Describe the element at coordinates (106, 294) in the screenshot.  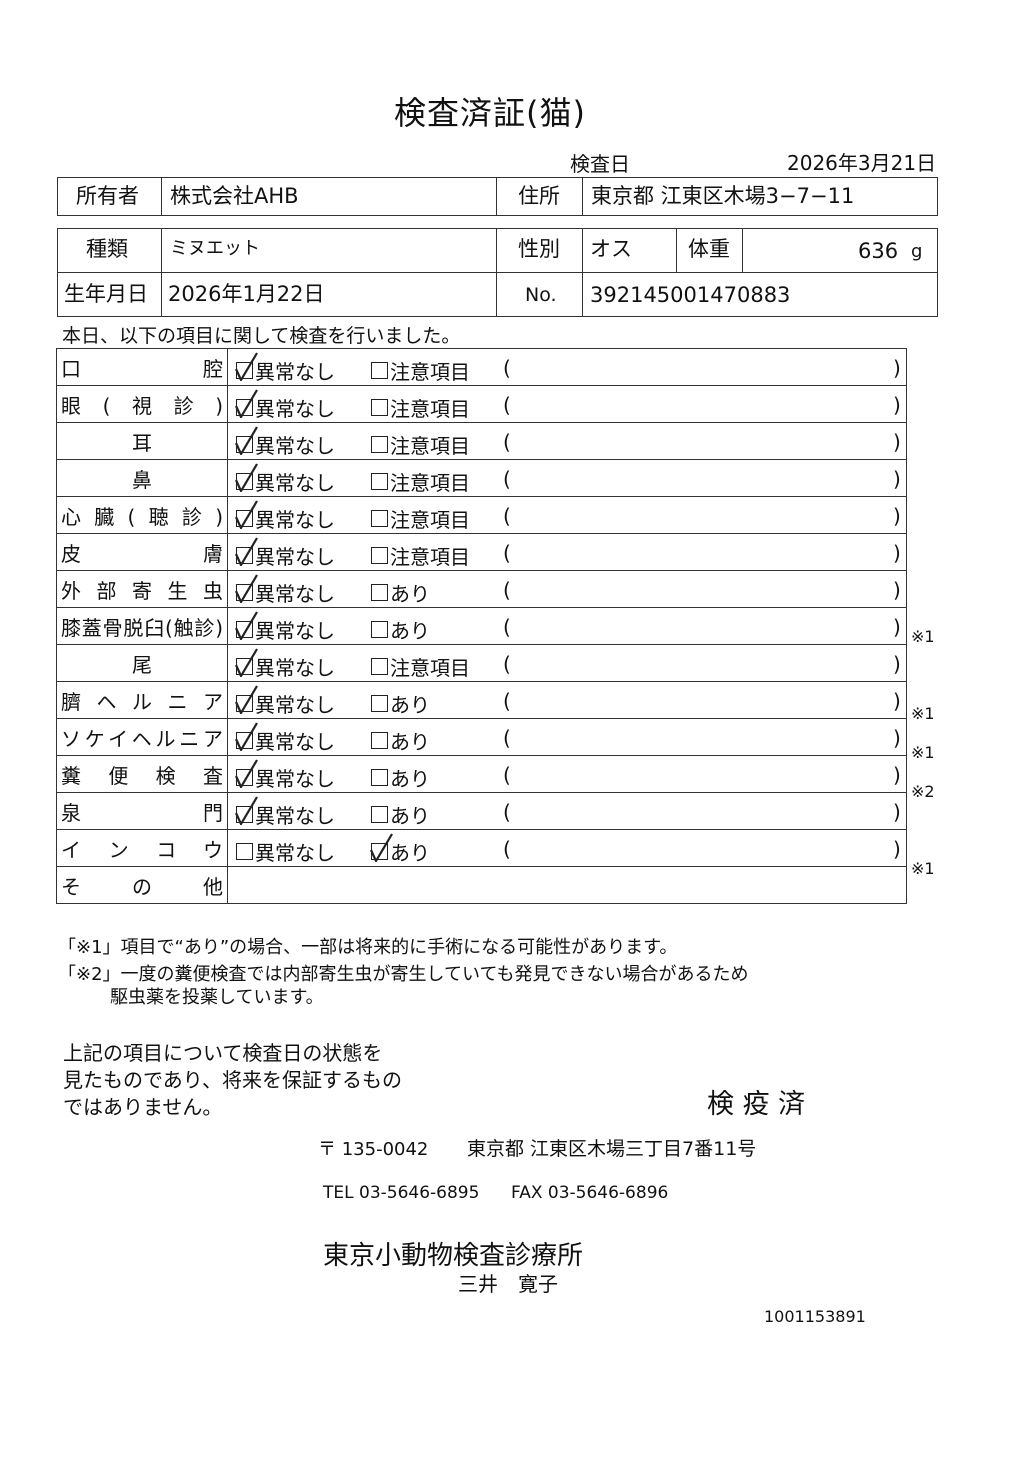
I see `birthdate-label: 生年月日` at that location.